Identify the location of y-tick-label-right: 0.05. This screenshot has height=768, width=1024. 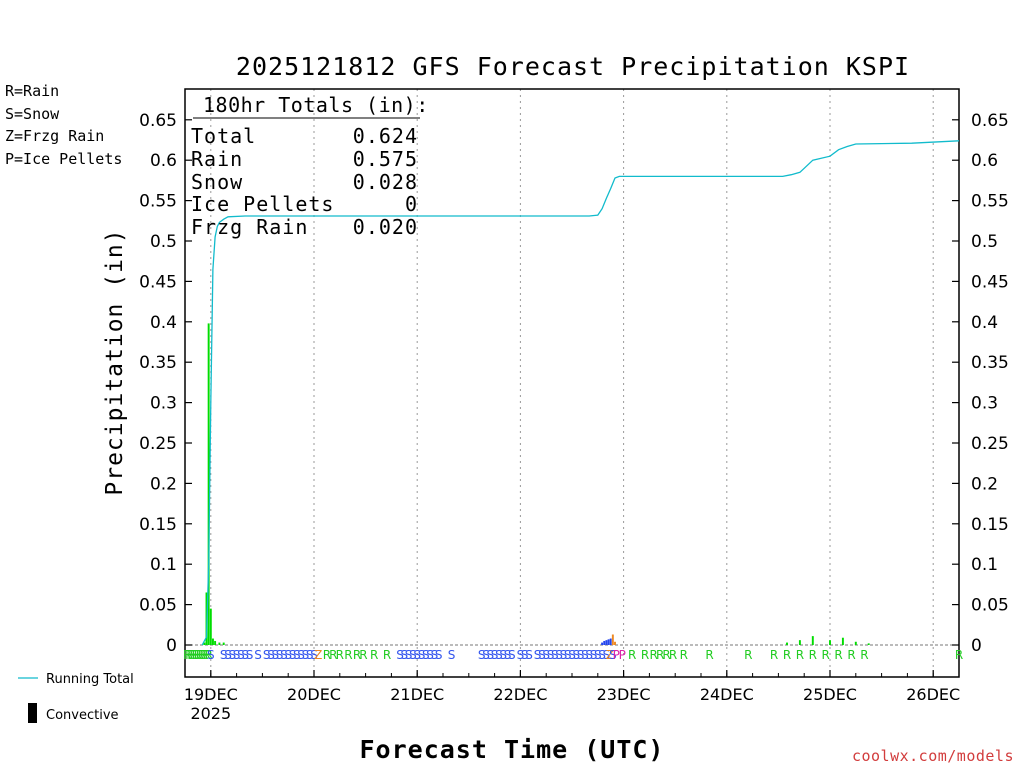
(990, 606).